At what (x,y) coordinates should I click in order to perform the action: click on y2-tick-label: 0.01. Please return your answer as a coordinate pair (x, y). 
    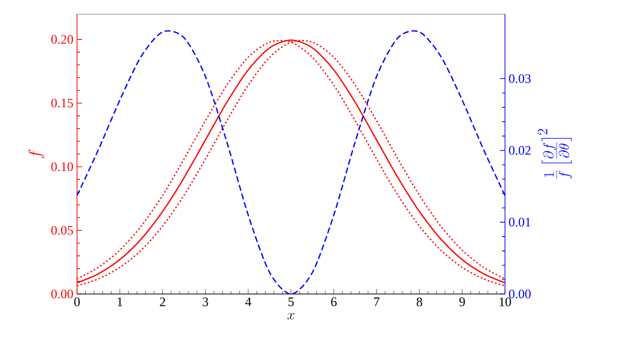
    Looking at the image, I should click on (519, 222).